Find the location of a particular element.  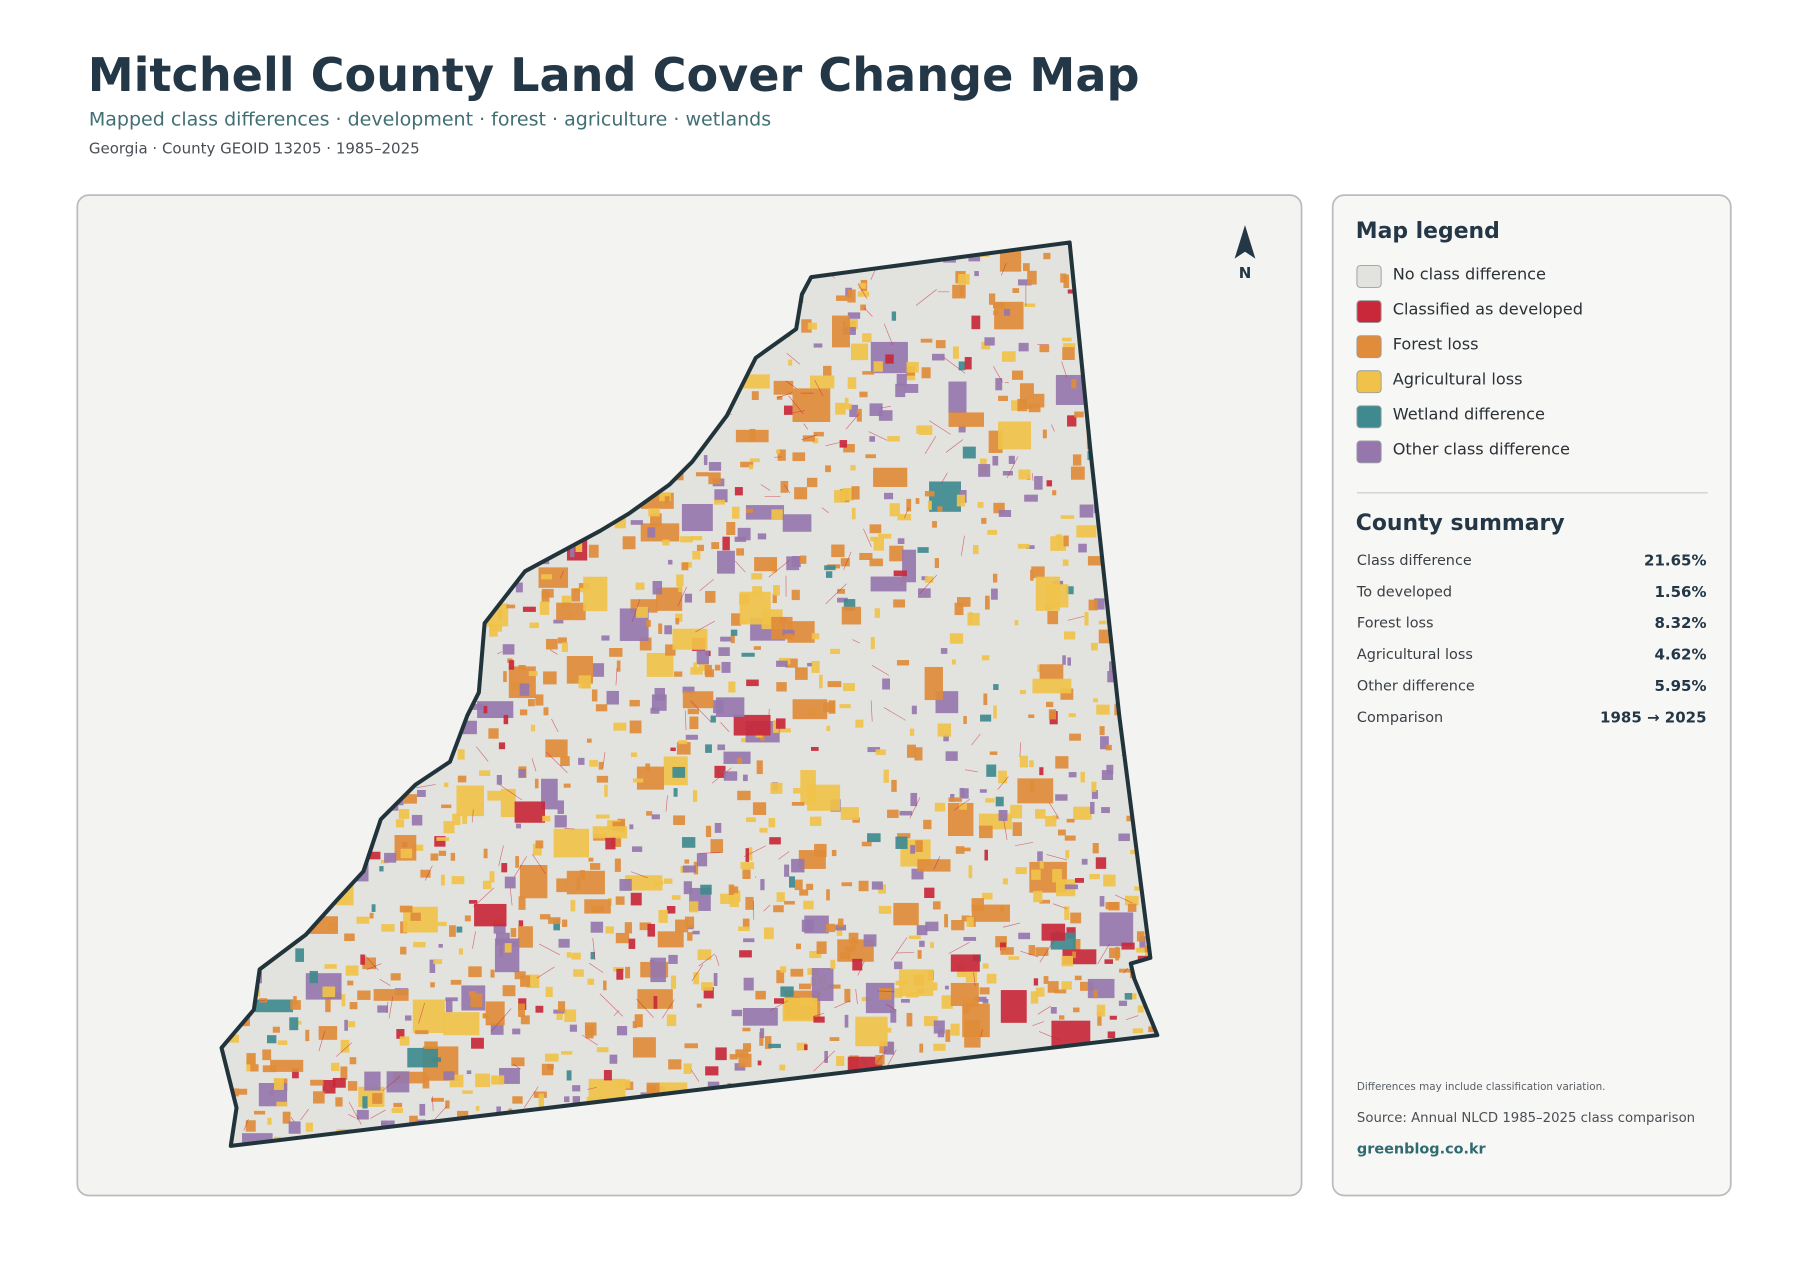

summary-value: 4.62% is located at coordinates (1680, 655).